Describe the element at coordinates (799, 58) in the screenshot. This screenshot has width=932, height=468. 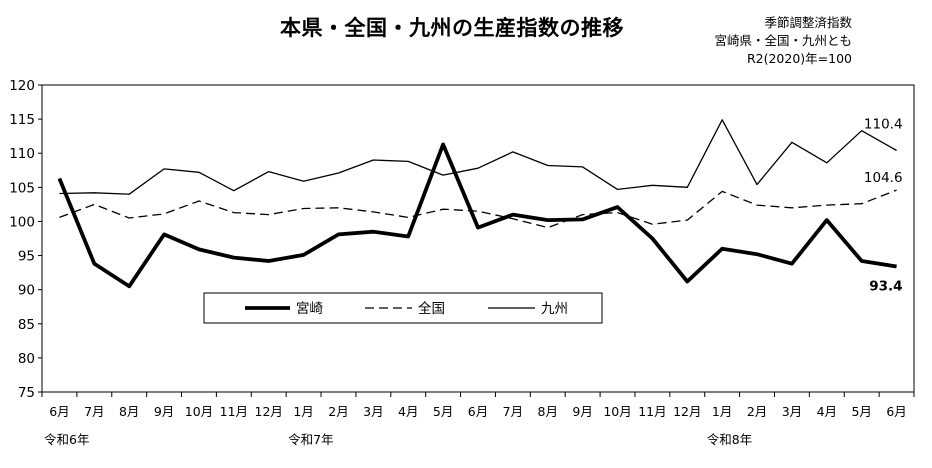
I see `chart-note-line-3: R2(2020)年=100` at that location.